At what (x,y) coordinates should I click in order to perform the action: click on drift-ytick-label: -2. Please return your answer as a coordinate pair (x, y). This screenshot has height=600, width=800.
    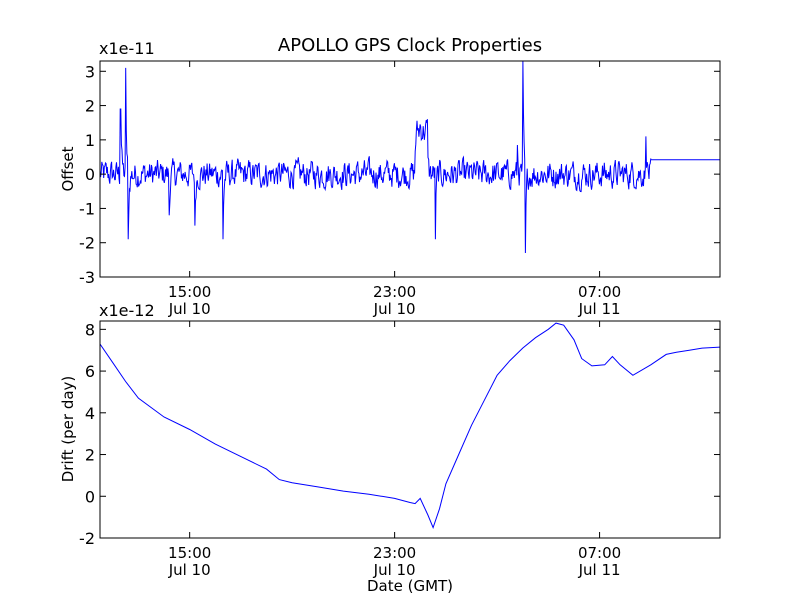
    Looking at the image, I should click on (87, 538).